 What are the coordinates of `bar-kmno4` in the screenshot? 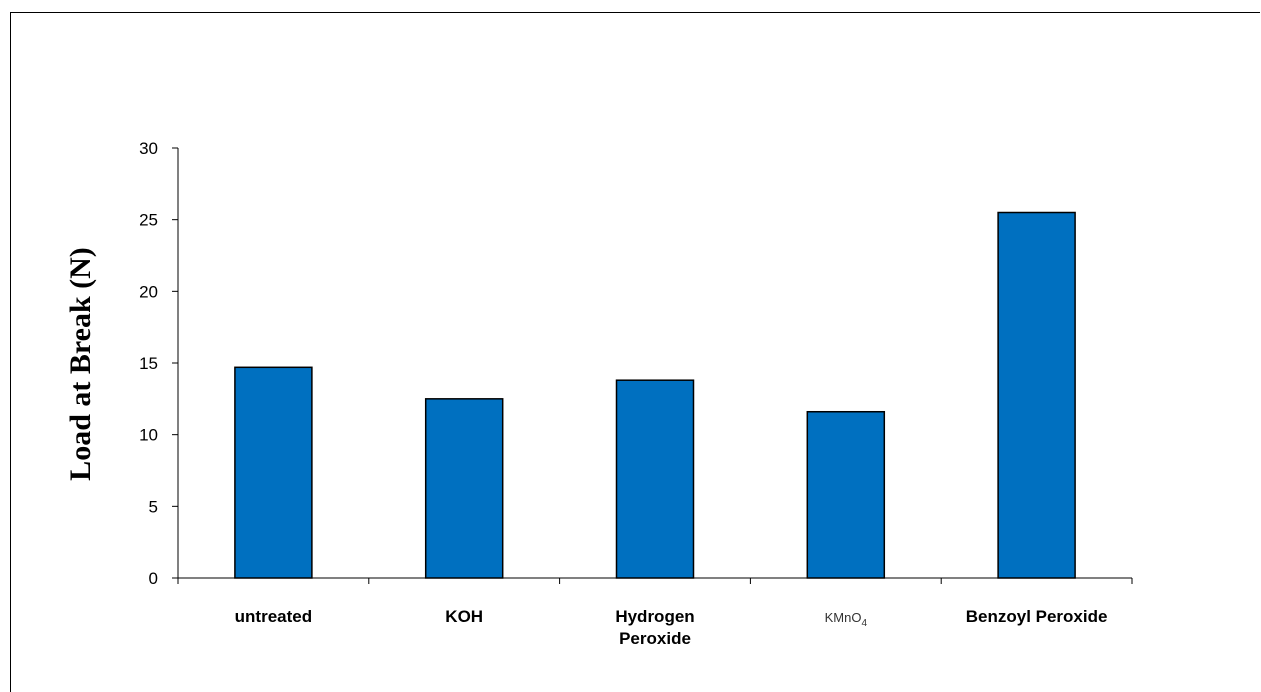 It's located at (846, 494).